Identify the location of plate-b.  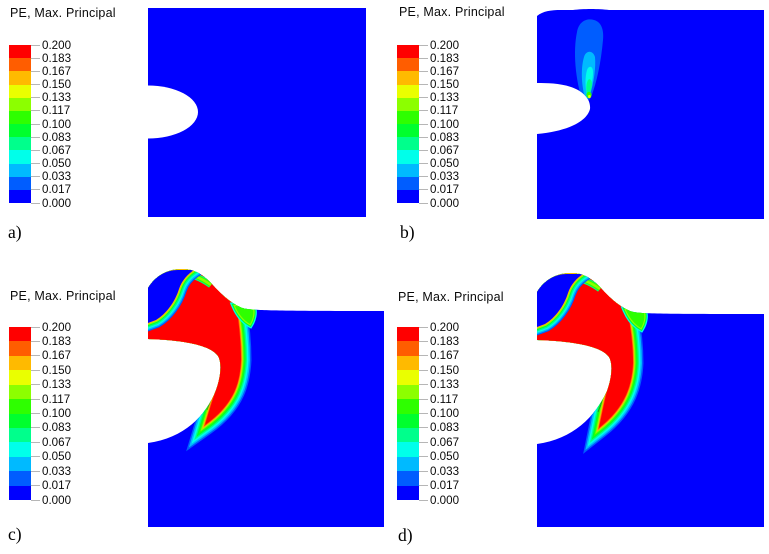
(650, 114).